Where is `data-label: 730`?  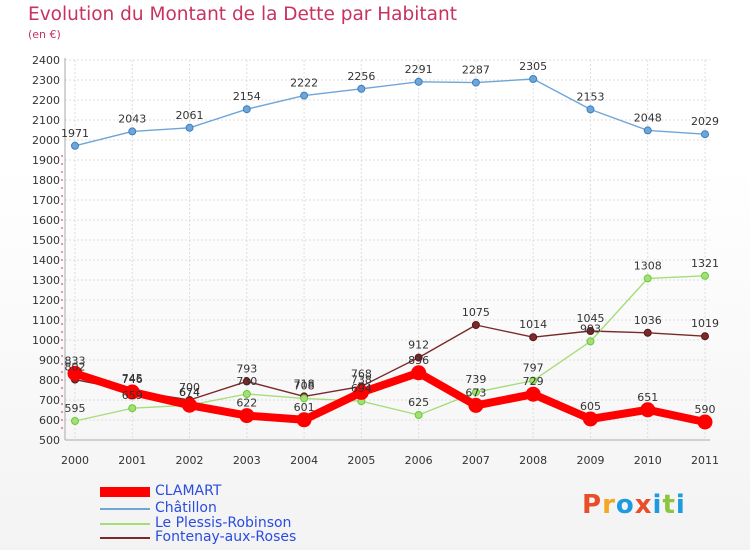 data-label: 730 is located at coordinates (246, 381).